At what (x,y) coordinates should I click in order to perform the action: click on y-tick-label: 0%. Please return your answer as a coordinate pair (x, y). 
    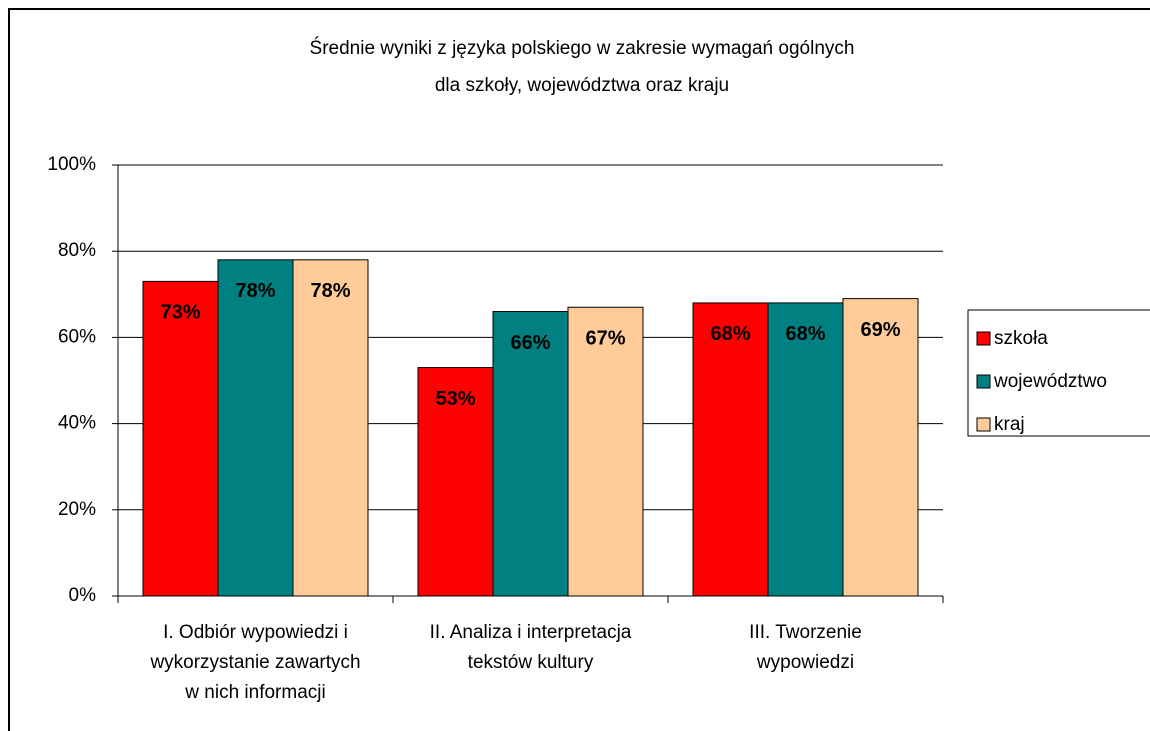
    Looking at the image, I should click on (83, 595).